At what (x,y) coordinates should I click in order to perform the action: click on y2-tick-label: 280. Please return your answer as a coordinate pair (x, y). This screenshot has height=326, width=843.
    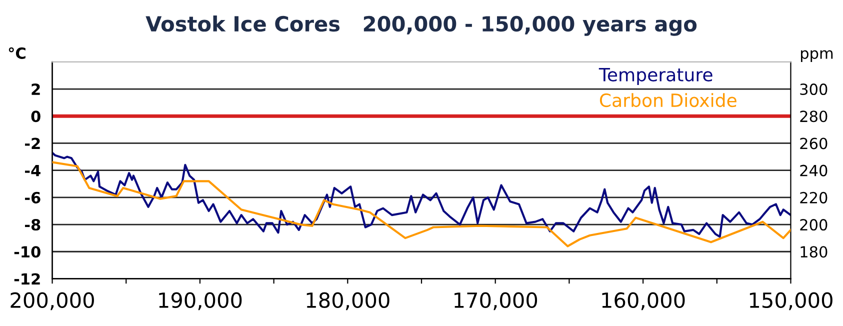
    Looking at the image, I should click on (814, 116).